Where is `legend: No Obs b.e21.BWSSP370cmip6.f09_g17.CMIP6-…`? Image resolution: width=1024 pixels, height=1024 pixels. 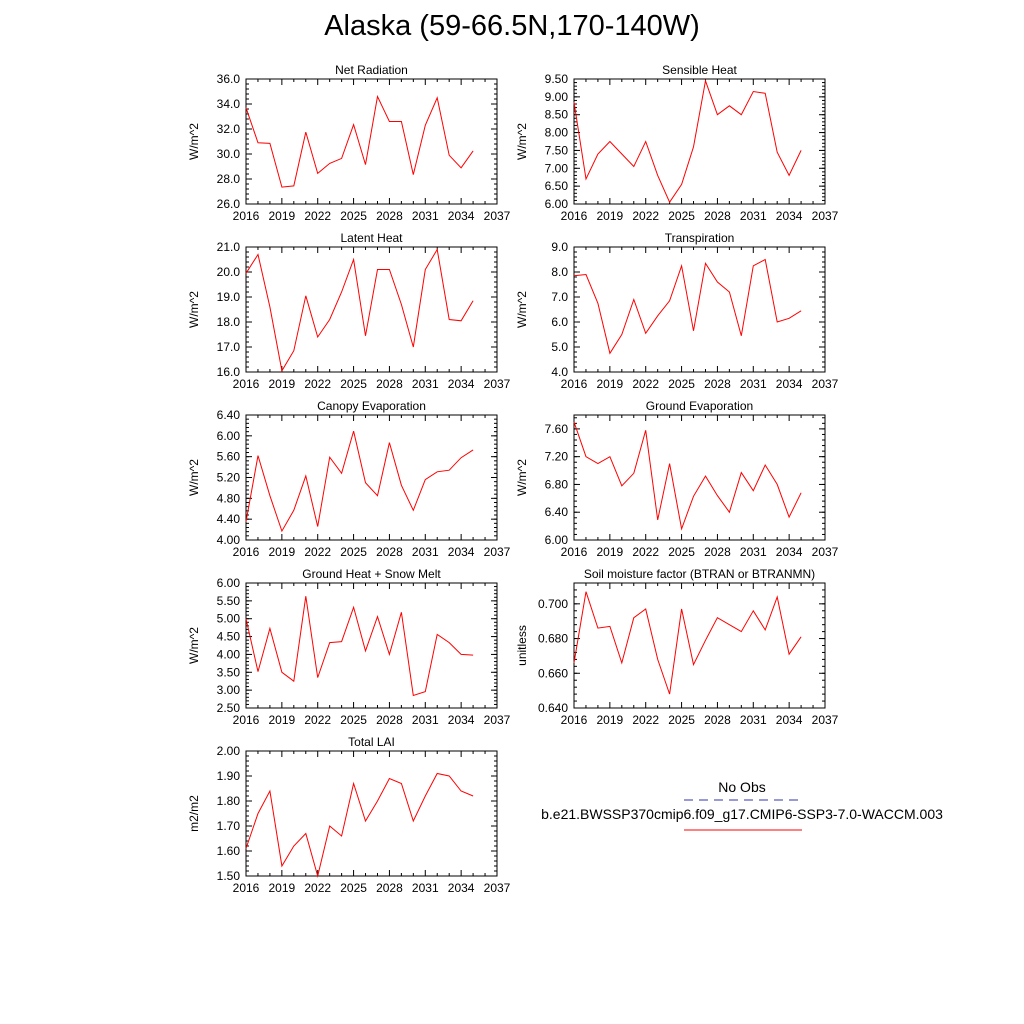 legend: No Obs b.e21.BWSSP370cmip6.f09_g17.CMIP6-… is located at coordinates (742, 805).